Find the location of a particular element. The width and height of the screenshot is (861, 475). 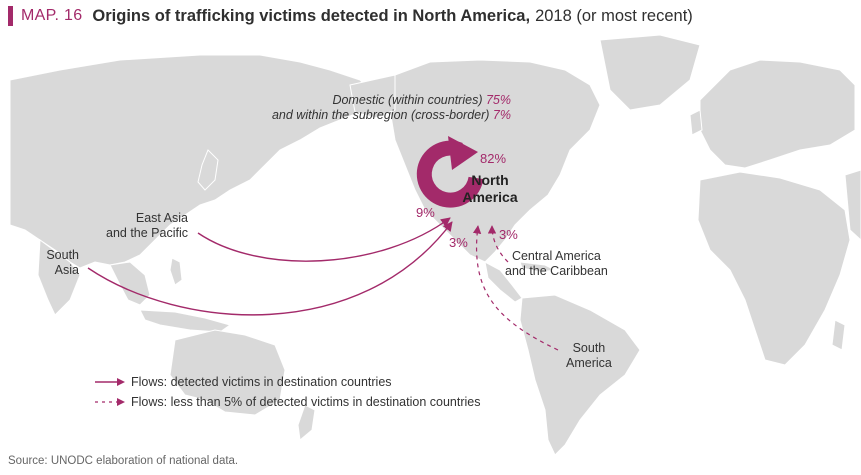

south-america-line2: America is located at coordinates (589, 363).